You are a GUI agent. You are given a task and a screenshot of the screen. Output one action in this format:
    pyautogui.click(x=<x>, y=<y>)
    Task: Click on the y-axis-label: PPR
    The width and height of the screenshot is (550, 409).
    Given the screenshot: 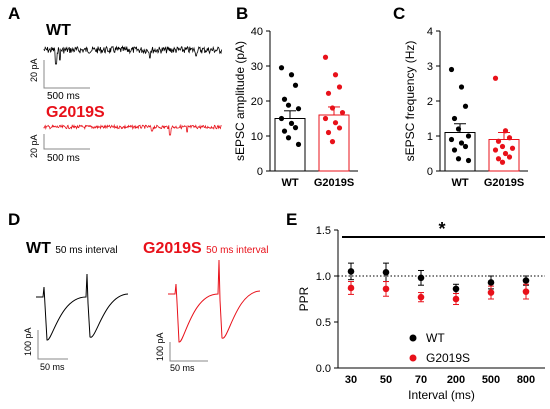 What is the action you would take?
    pyautogui.click(x=304, y=298)
    